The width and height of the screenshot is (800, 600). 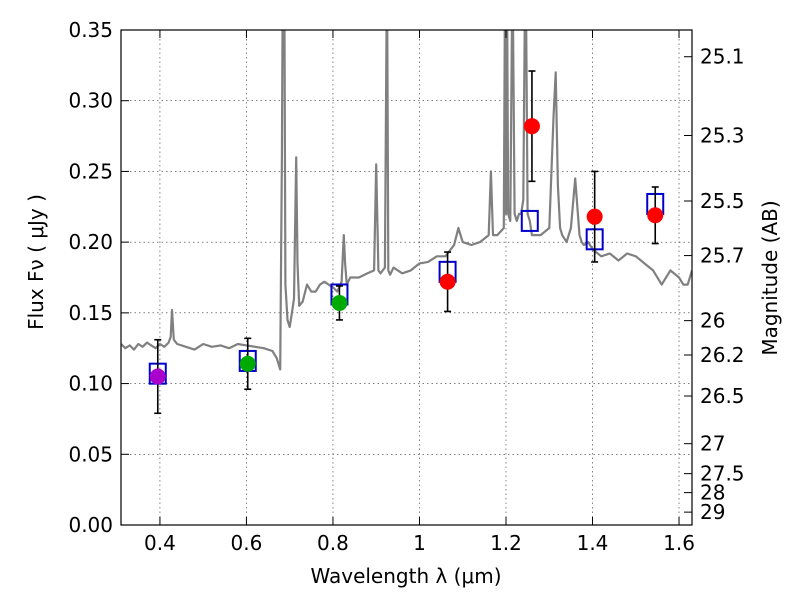 I want to click on model-photometry-square, so click(x=529, y=220).